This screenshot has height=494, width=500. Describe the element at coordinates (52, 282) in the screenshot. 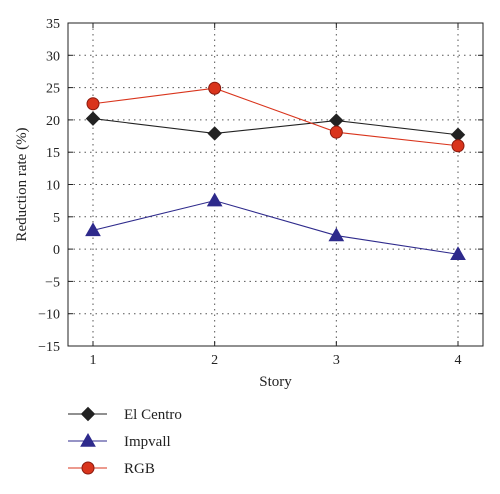

I see `y-tick-label: −5` at that location.